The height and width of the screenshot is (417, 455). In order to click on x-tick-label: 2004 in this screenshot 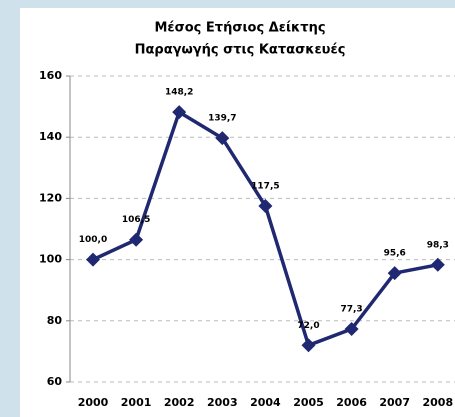, I will do `click(265, 402)`.